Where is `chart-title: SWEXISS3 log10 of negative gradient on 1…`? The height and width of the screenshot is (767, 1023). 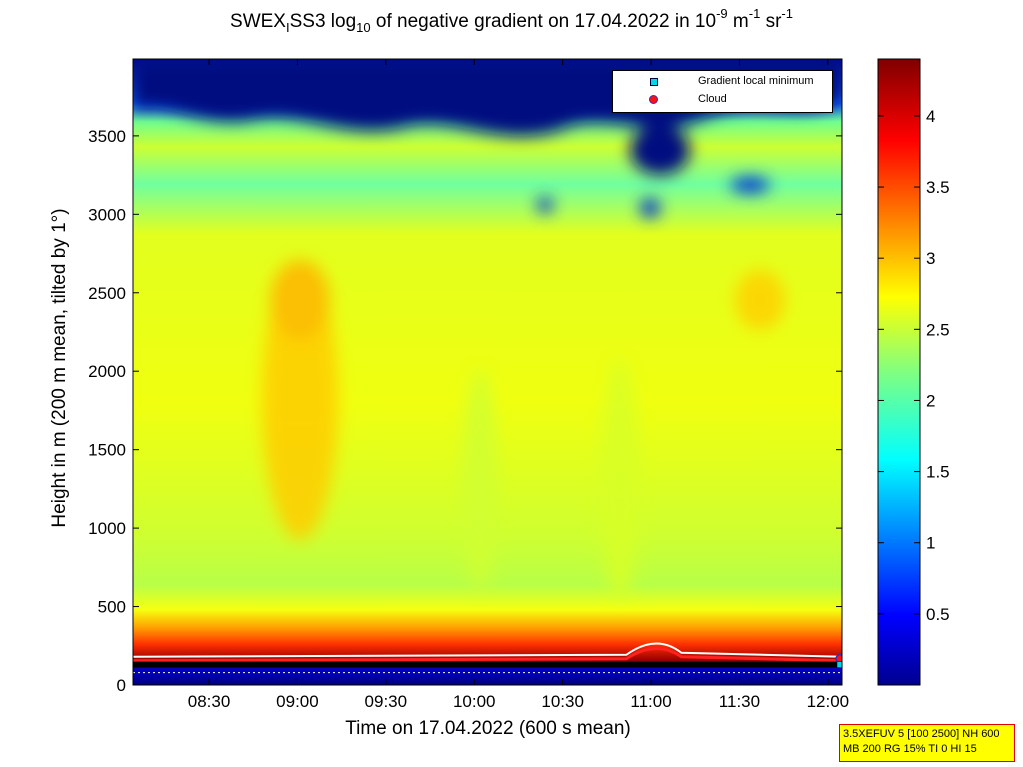 chart-title: SWEXISS3 log10 of negative gradient on 1… is located at coordinates (511, 20).